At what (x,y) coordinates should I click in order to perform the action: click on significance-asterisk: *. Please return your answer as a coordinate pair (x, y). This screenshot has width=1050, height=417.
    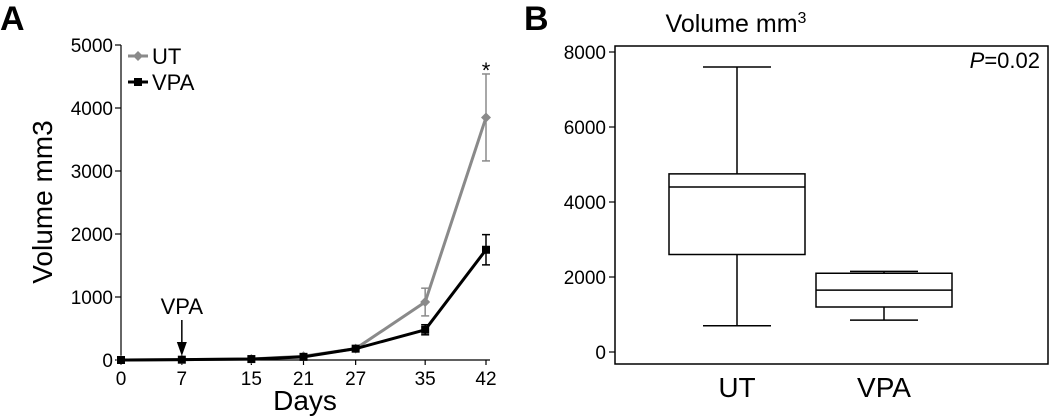
    Looking at the image, I should click on (486, 70).